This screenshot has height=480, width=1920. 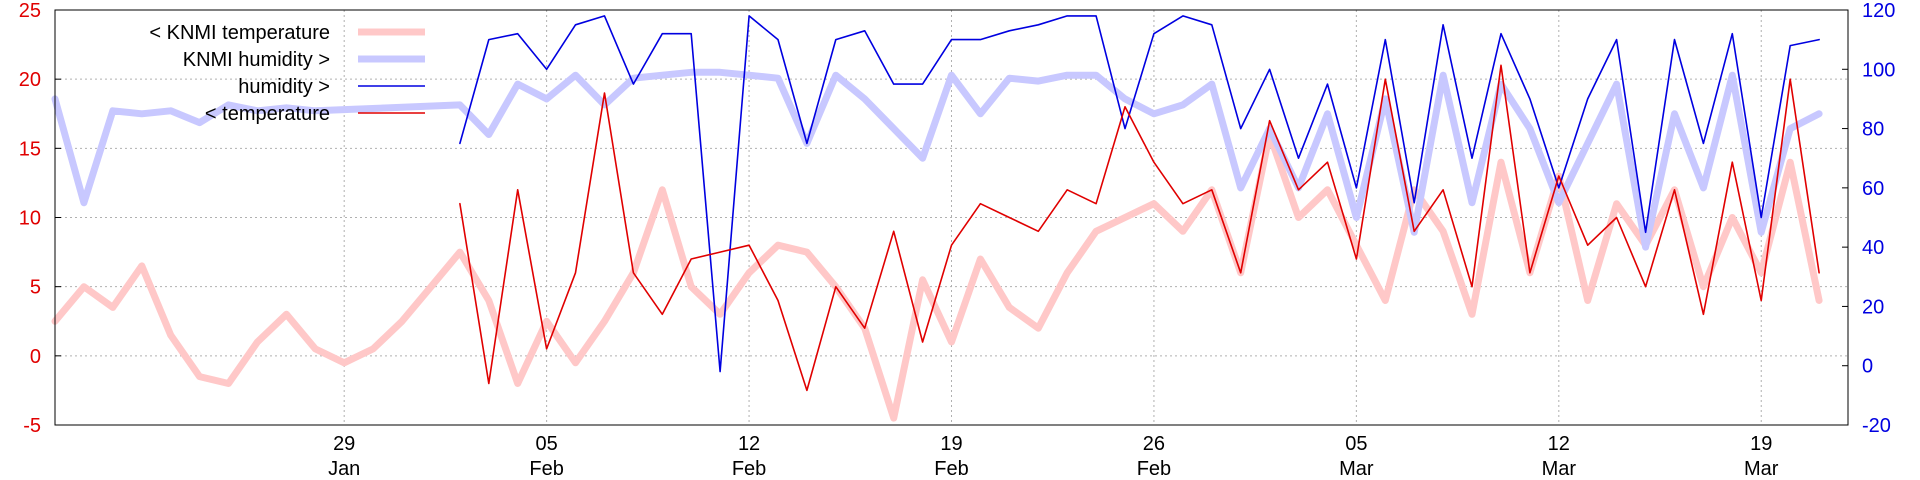 I want to click on y-right-tick-label: 40, so click(x=1873, y=248).